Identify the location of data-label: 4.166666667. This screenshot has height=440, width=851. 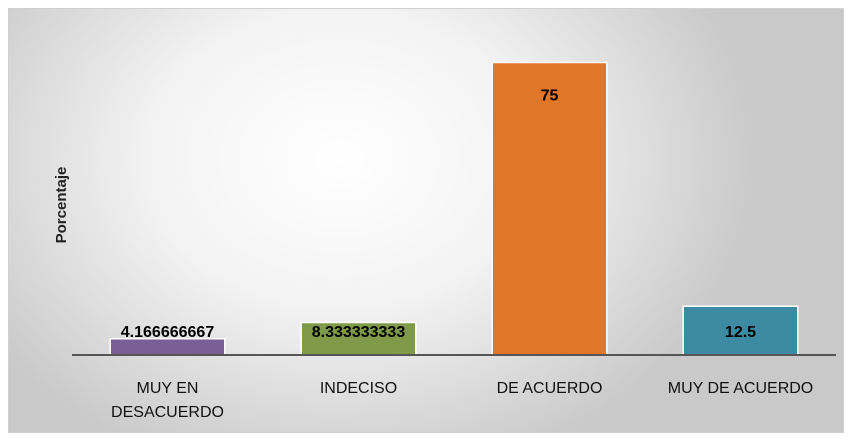
(168, 332).